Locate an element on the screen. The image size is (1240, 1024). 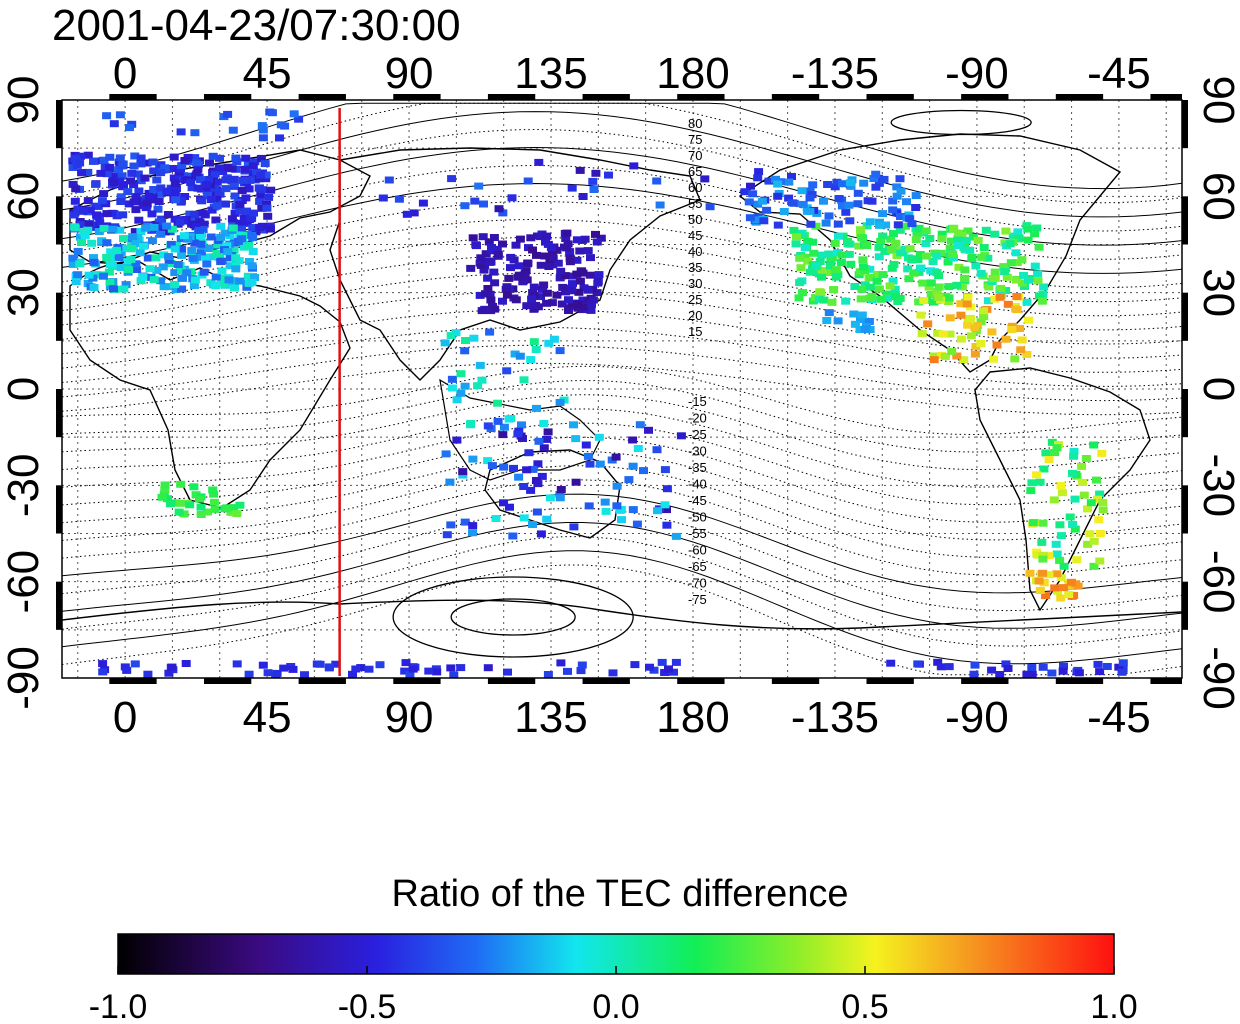
lat-tick-right: -30 is located at coordinates (1217, 486).